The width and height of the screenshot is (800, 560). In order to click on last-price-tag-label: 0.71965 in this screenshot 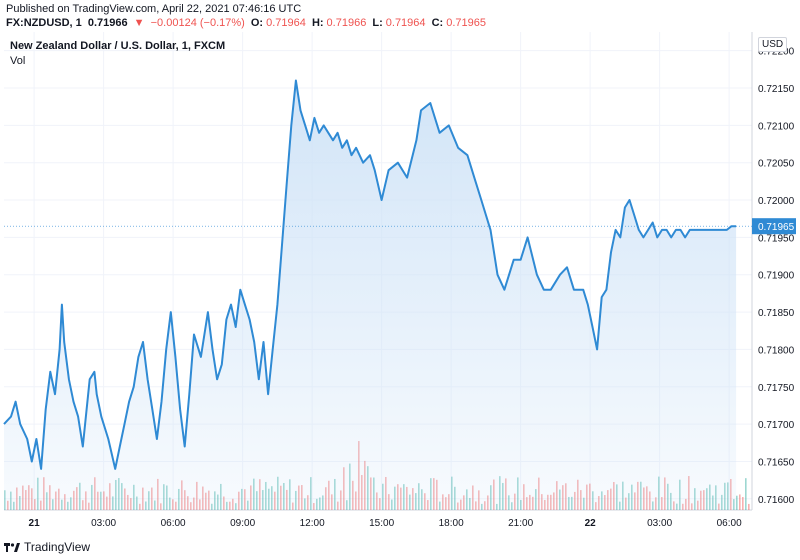, I will do `click(776, 227)`.